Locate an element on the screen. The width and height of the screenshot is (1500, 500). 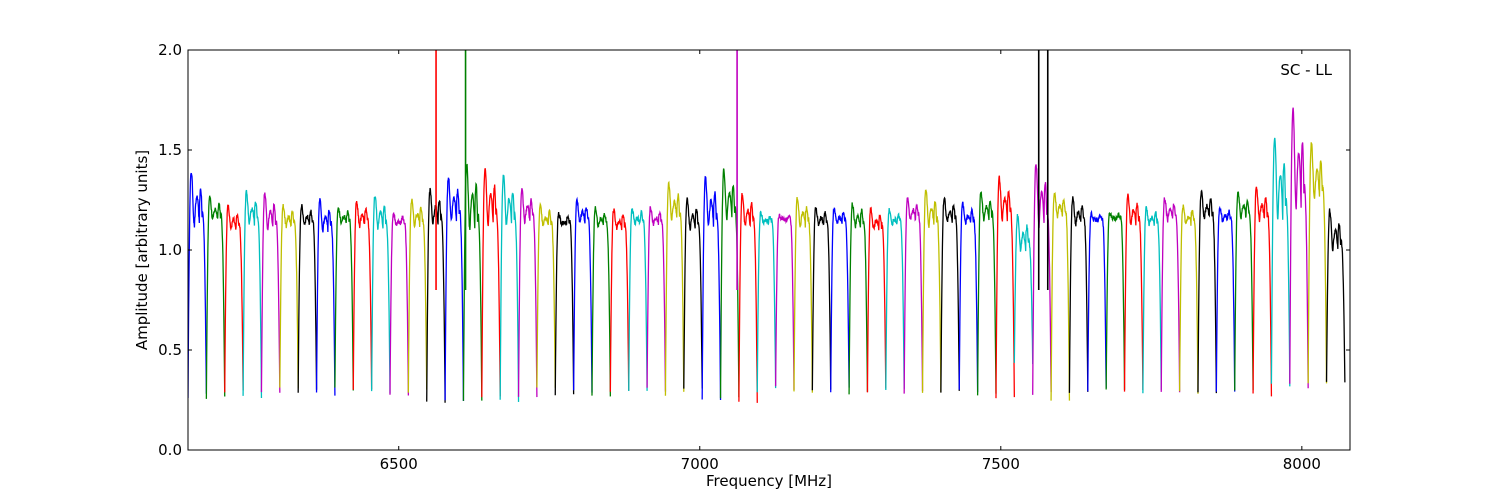
y-axis-label: Amplitude [arbitrary units] is located at coordinates (142, 250).